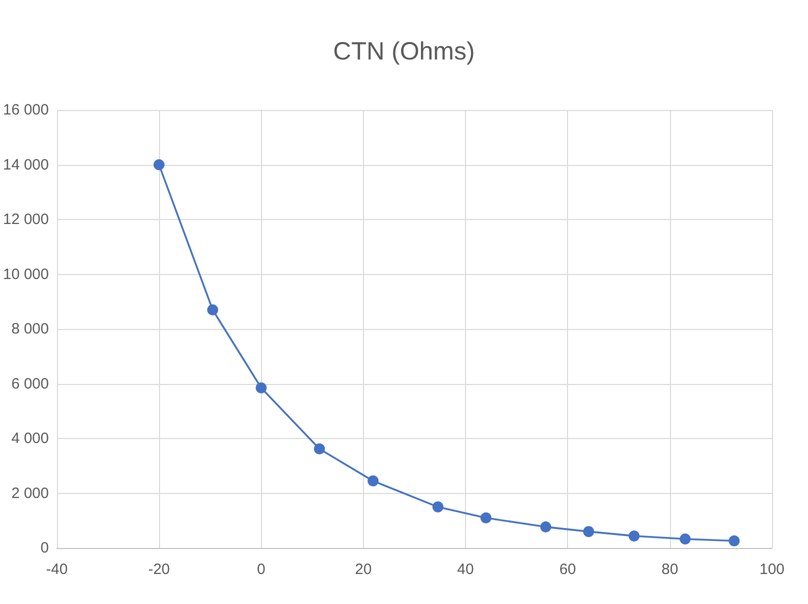  Describe the element at coordinates (30, 383) in the screenshot. I see `y-tick-label: 6 000` at that location.